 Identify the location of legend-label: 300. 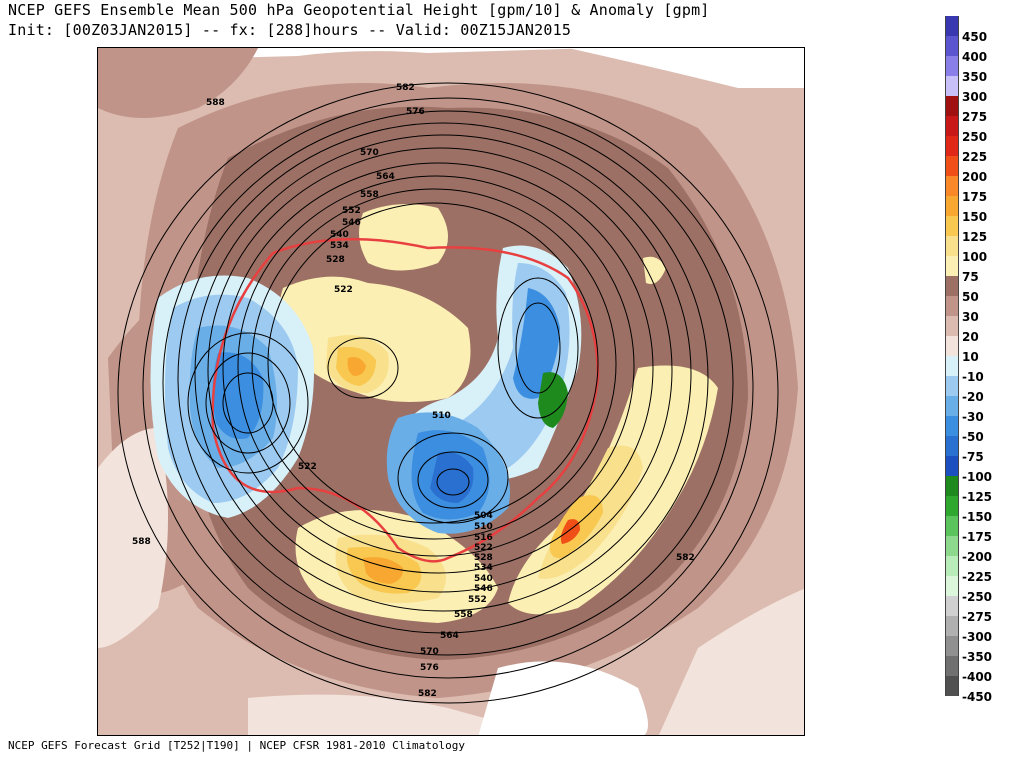
(975, 97).